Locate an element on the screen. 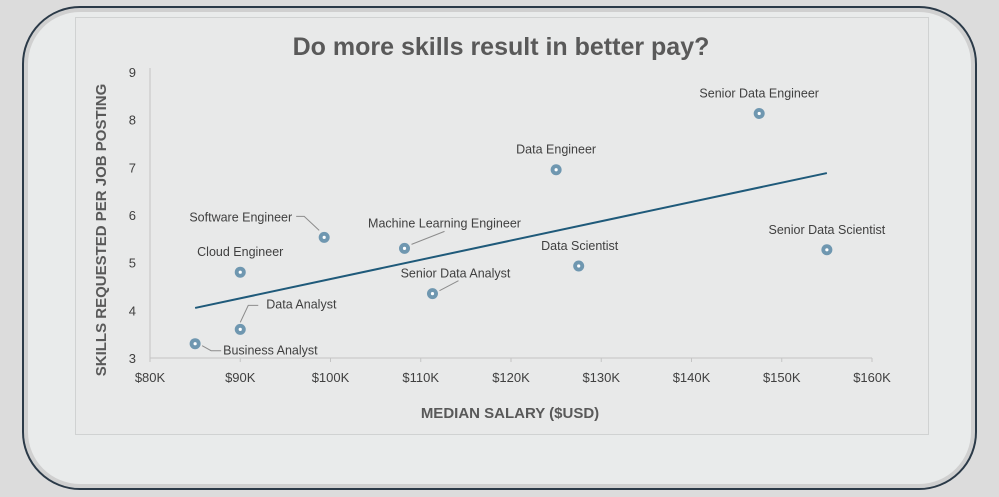 The image size is (999, 497). data-label: Cloud Engineer is located at coordinates (240, 252).